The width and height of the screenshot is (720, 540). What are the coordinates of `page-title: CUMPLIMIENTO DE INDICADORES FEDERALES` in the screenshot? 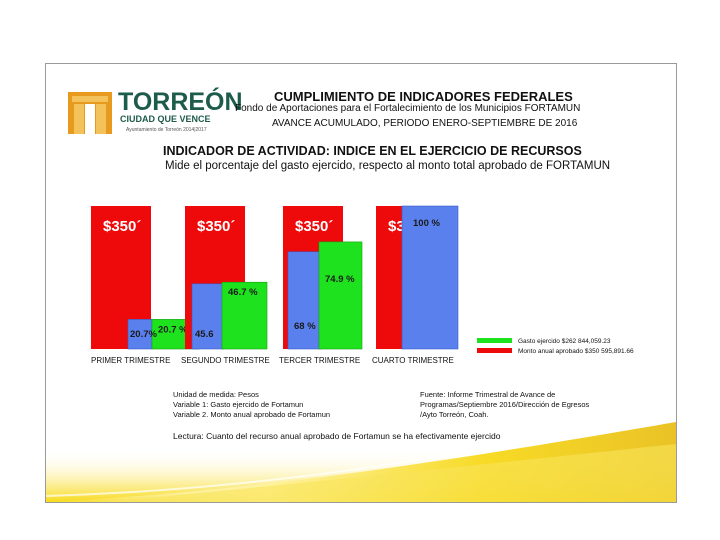 It's located at (423, 96).